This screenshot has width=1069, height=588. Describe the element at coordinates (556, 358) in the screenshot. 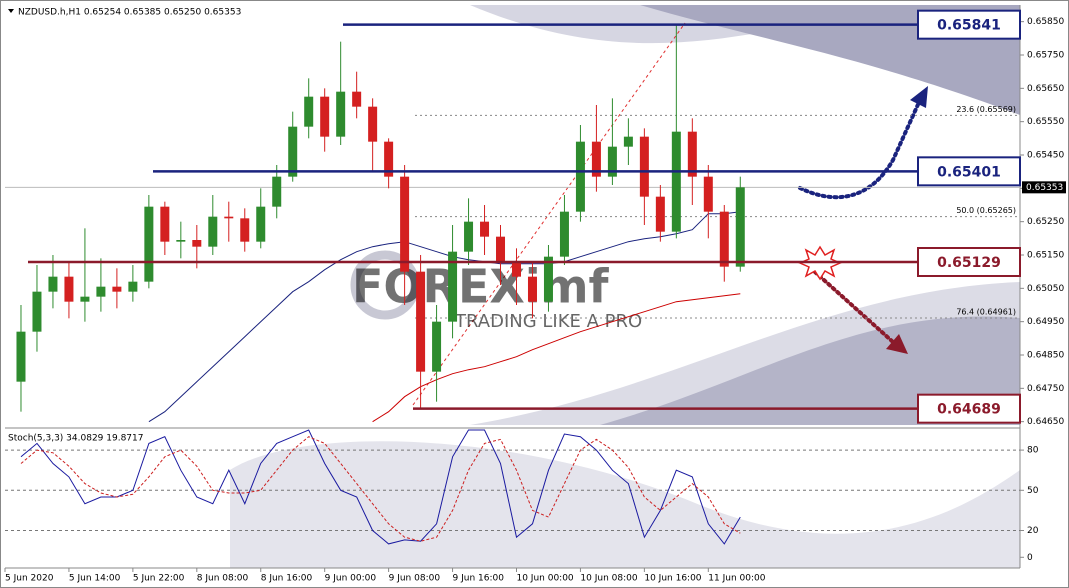

I see `moving-average` at that location.